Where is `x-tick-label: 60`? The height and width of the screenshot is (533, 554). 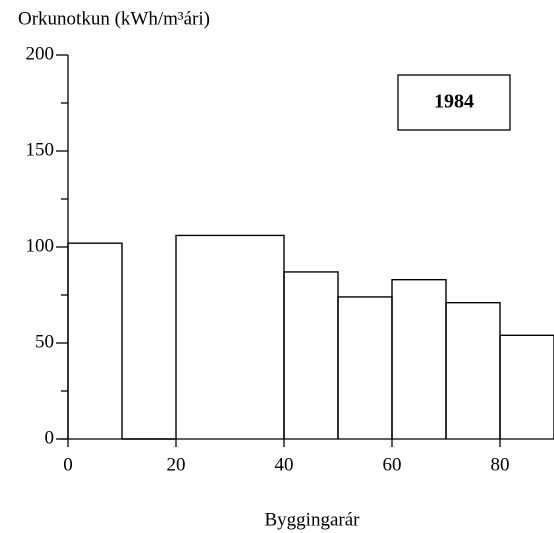 x-tick-label: 60 is located at coordinates (392, 464).